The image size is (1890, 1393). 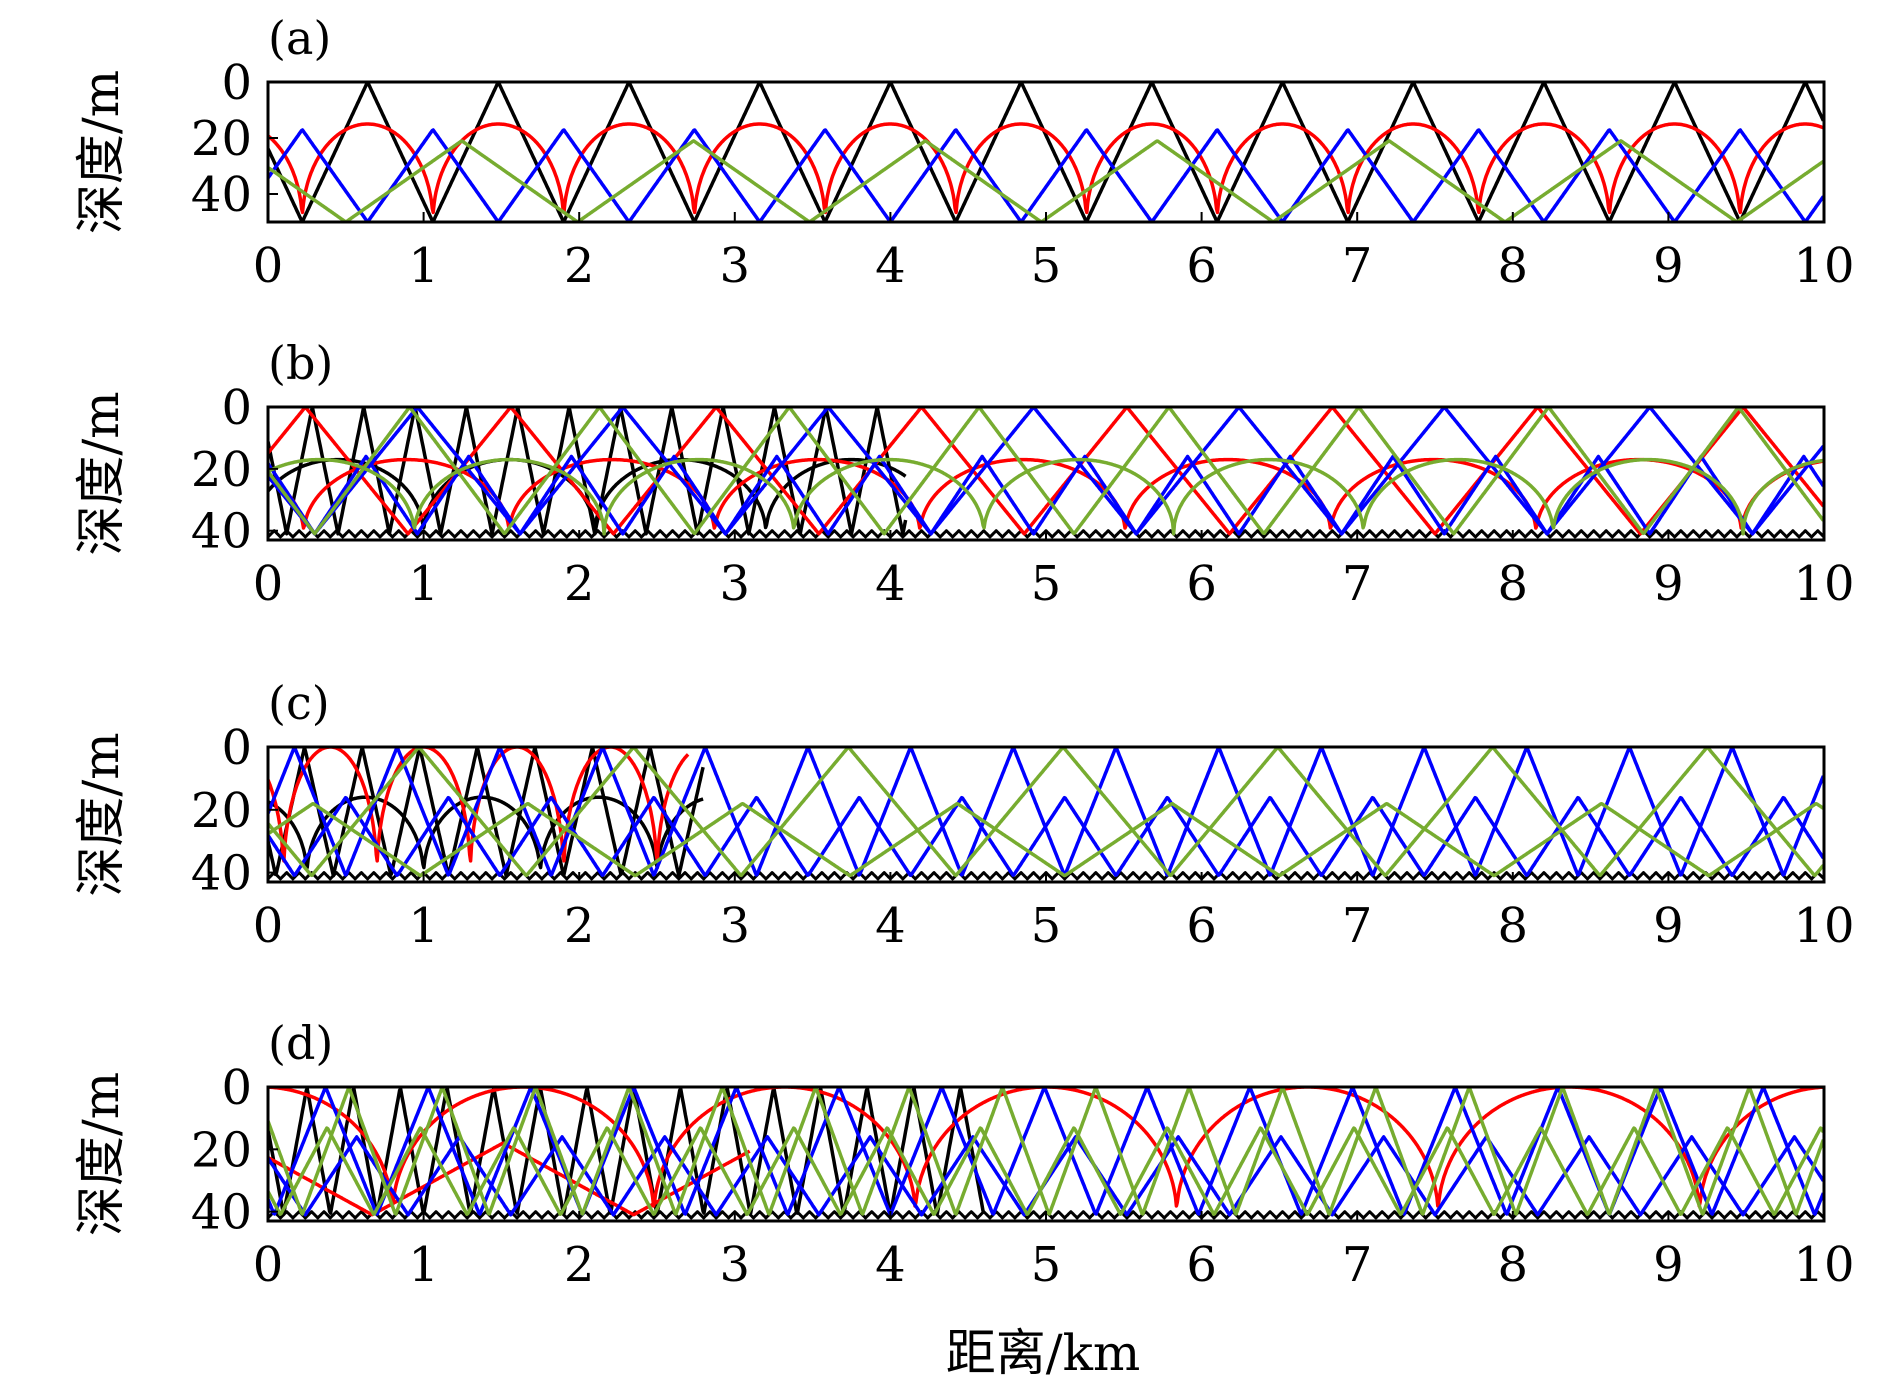 What do you see at coordinates (299, 703) in the screenshot?
I see `panel-label: (c)` at bounding box center [299, 703].